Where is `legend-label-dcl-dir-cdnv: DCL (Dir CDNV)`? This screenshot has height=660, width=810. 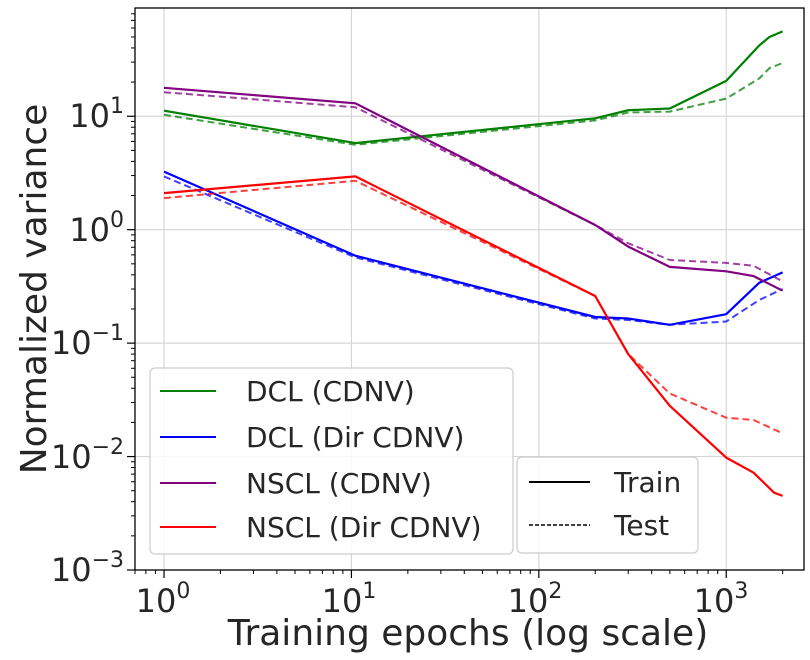
legend-label-dcl-dir-cdnv: DCL (Dir CDNV) is located at coordinates (355, 437).